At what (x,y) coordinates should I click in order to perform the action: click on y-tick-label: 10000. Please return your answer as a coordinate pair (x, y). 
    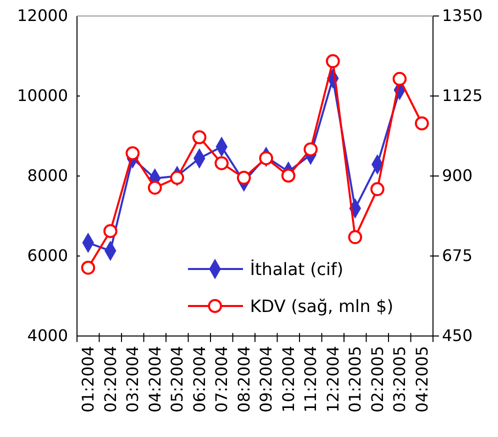
    Looking at the image, I should click on (42, 96).